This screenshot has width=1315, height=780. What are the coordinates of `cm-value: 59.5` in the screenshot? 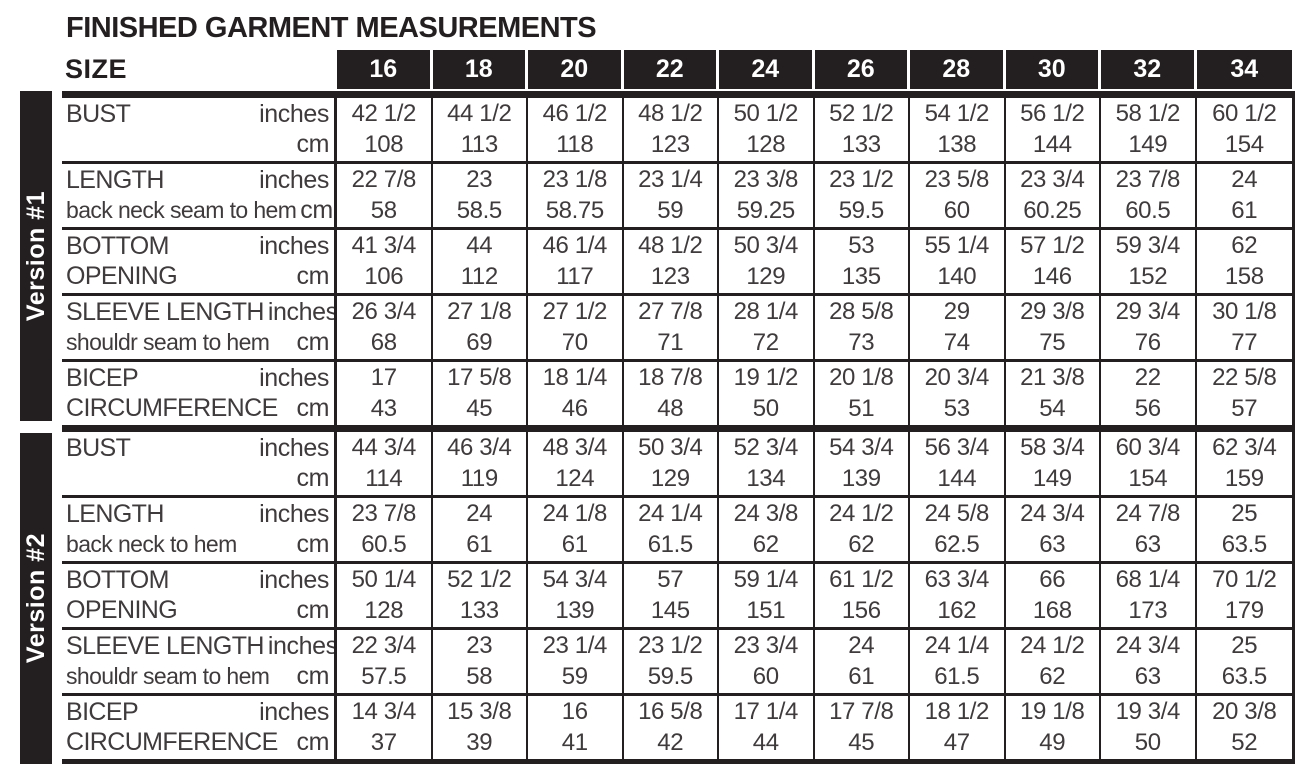 It's located at (861, 210).